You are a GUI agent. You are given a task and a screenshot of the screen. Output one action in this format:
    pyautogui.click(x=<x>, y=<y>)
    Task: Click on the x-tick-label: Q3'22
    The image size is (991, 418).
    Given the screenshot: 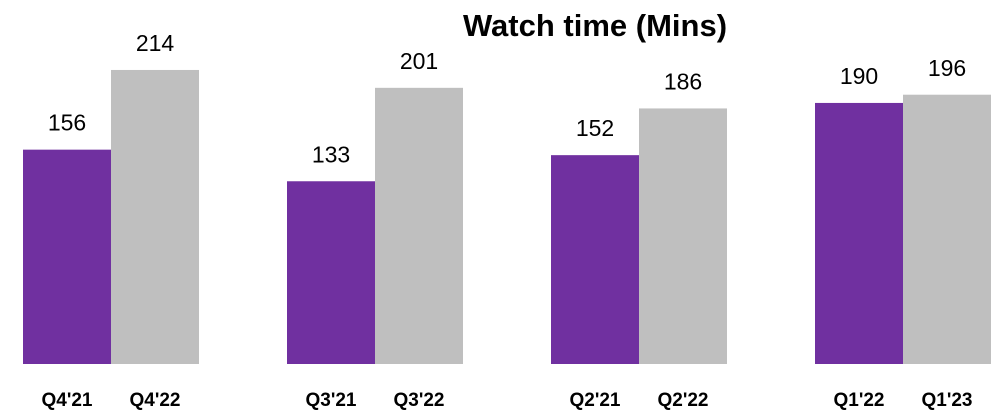 What is the action you would take?
    pyautogui.click(x=419, y=400)
    